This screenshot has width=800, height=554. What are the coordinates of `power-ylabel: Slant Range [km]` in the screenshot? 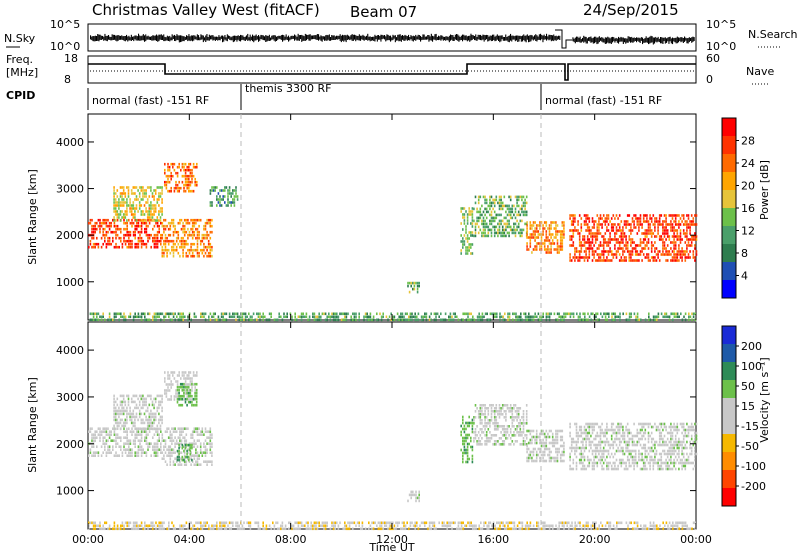 It's located at (32, 217).